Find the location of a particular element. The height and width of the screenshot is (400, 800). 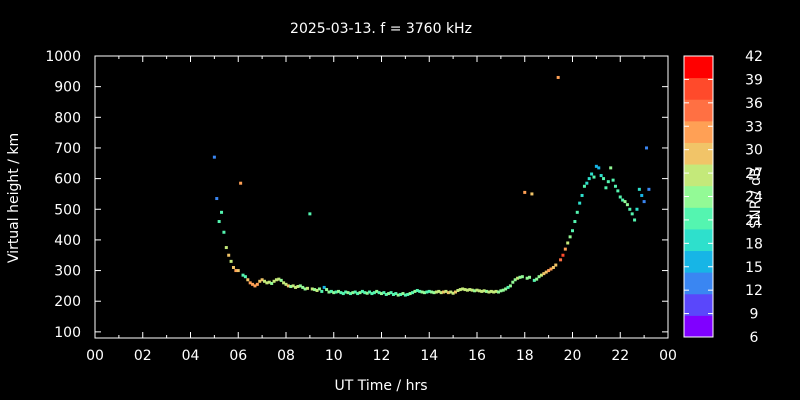

colorbar-tick-label: 24 is located at coordinates (754, 198).